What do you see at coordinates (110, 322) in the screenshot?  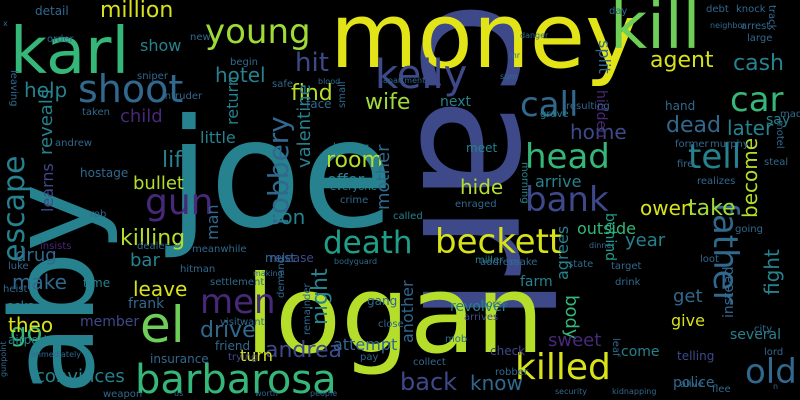 I see `cloud-word: member` at bounding box center [110, 322].